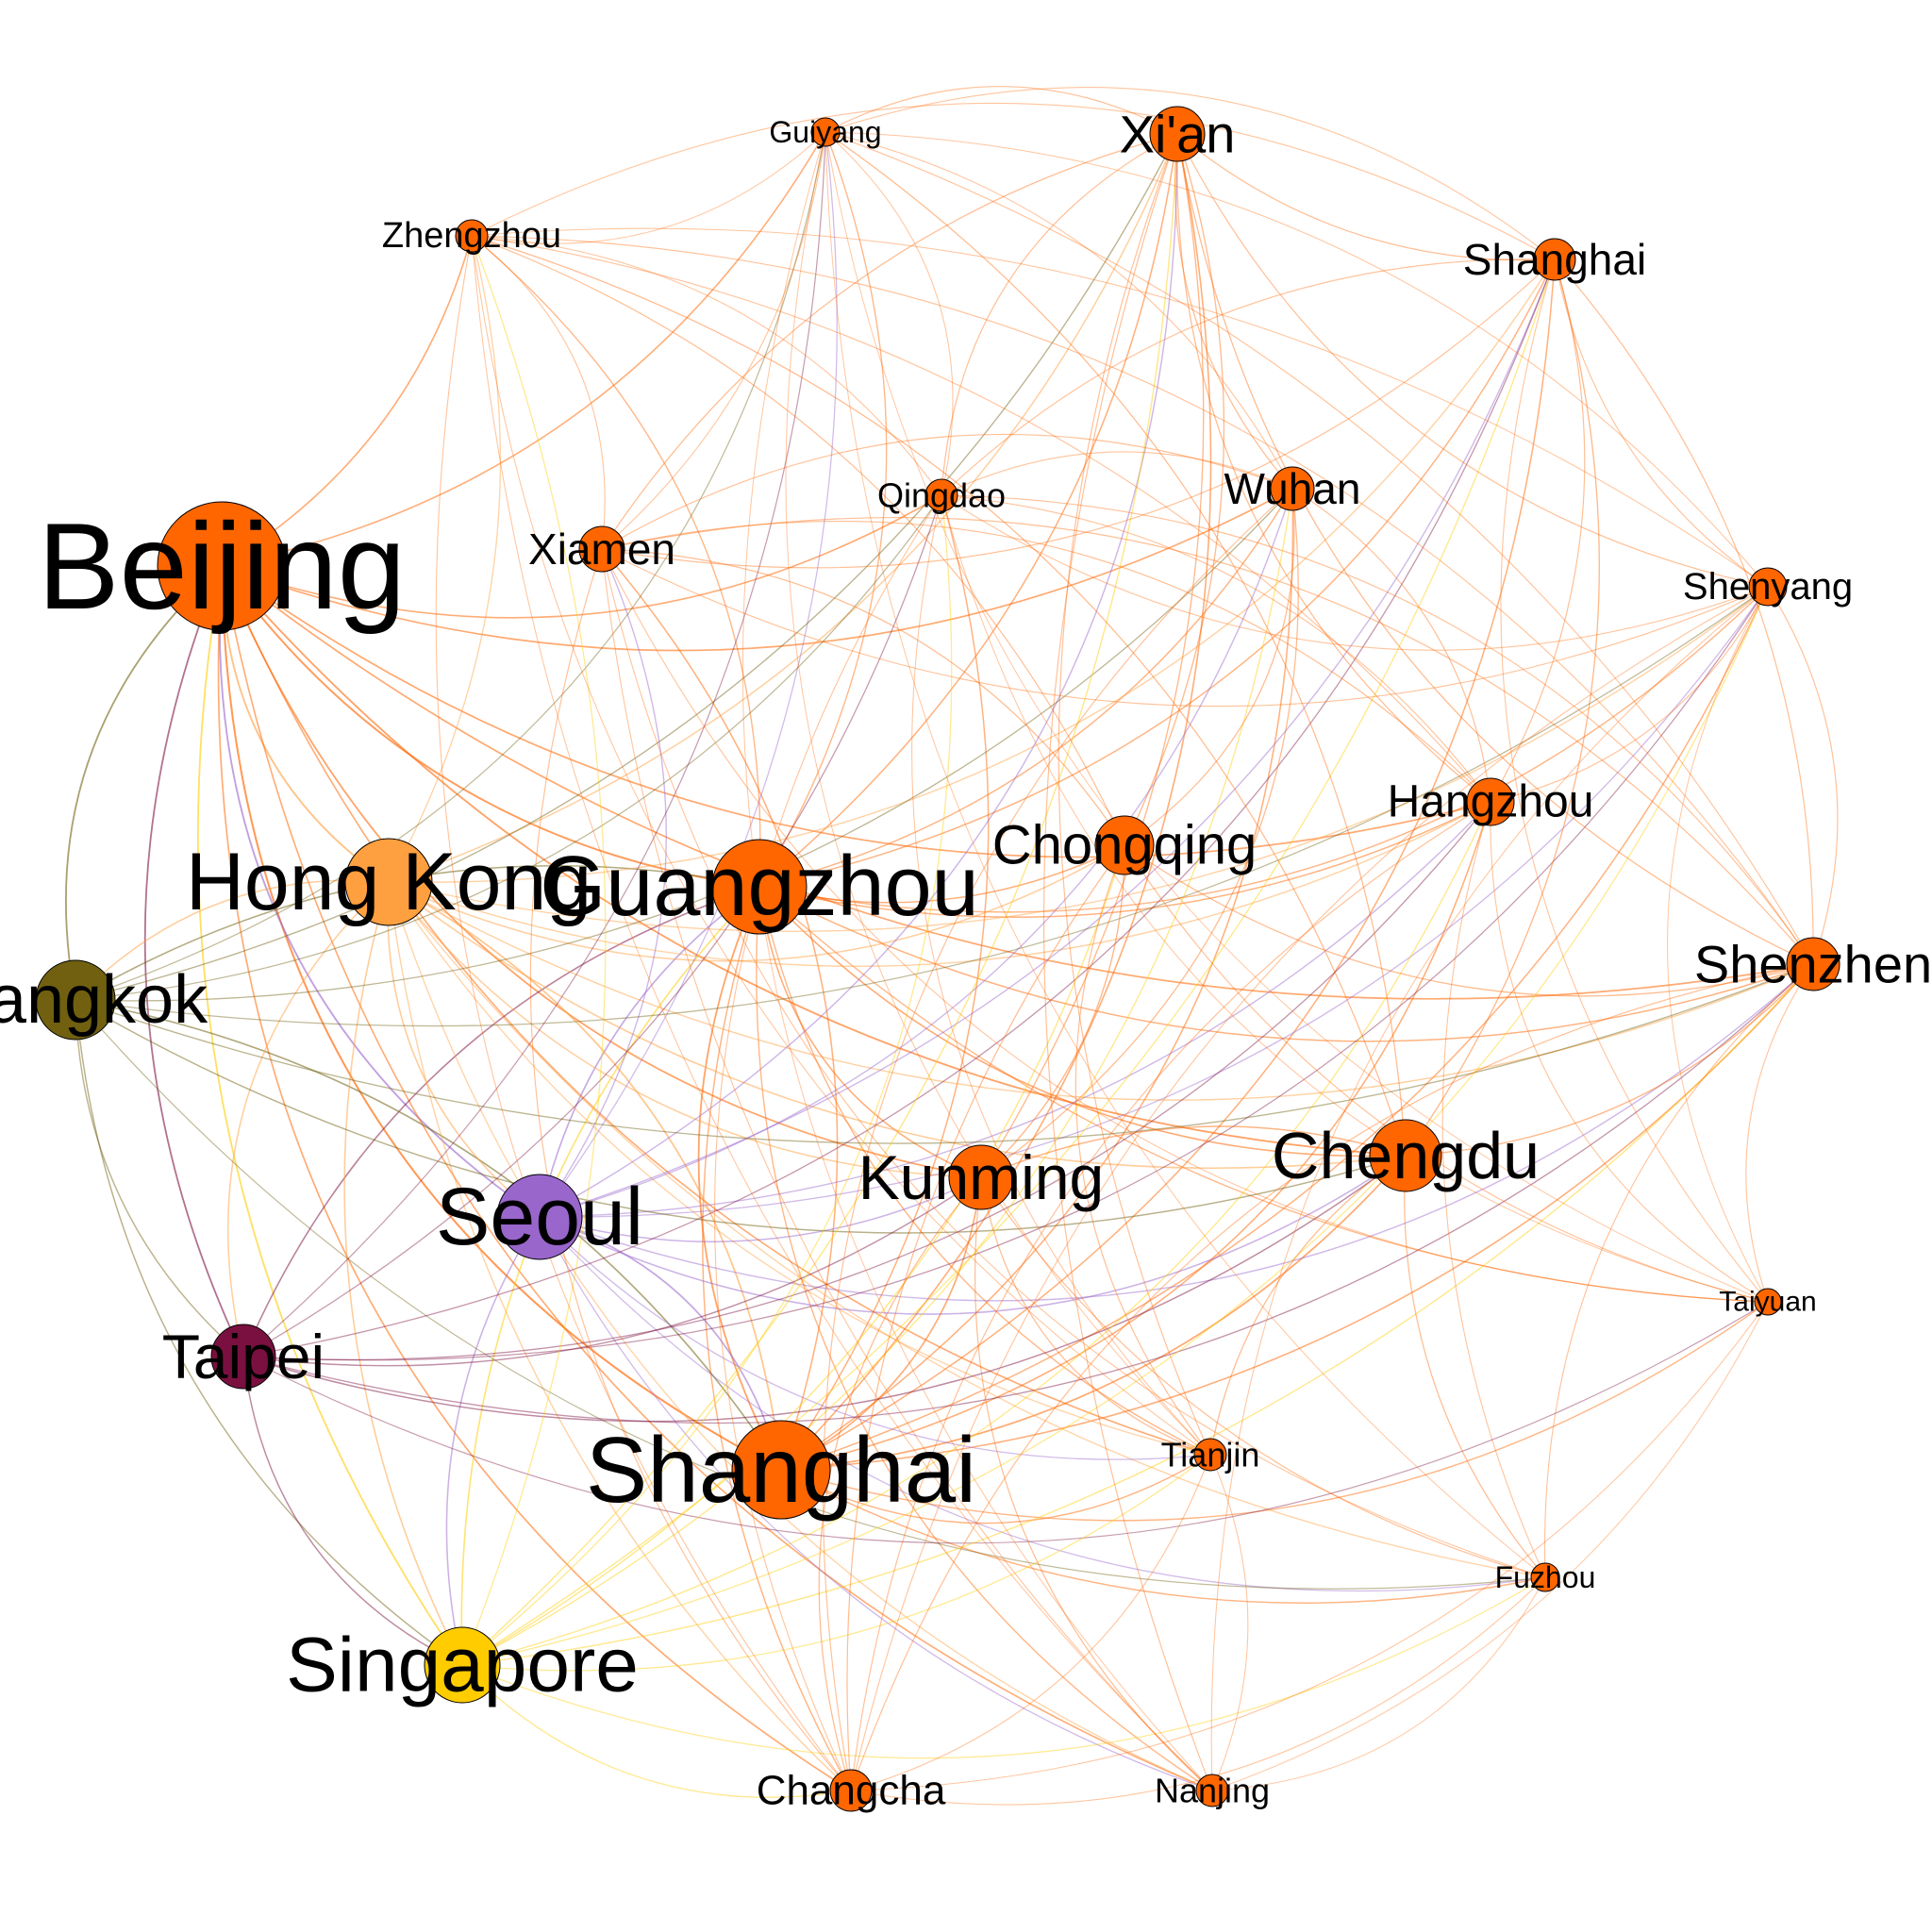 The image size is (1932, 1932). I want to click on edge-guangzhou-kunming, so click(870, 1032).